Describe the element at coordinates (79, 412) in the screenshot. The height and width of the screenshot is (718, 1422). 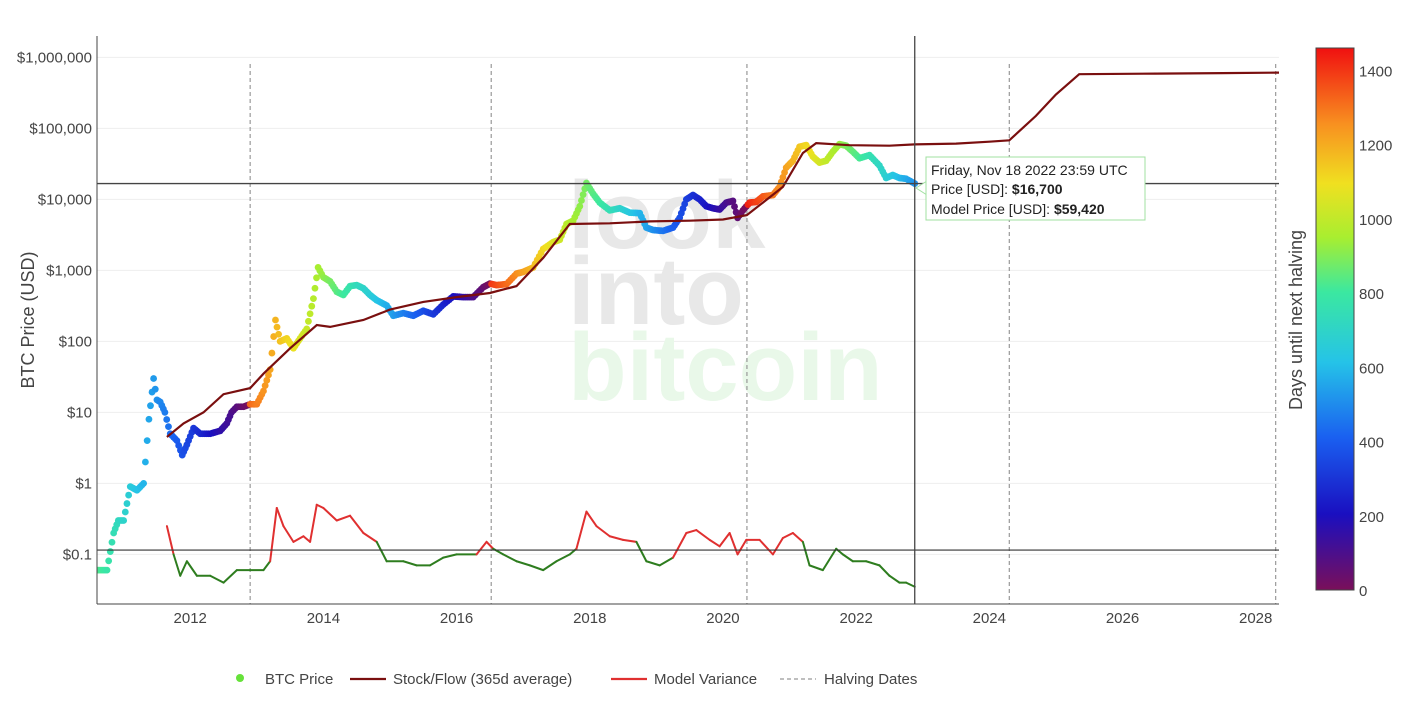
I see `y-tick-label: $10` at that location.